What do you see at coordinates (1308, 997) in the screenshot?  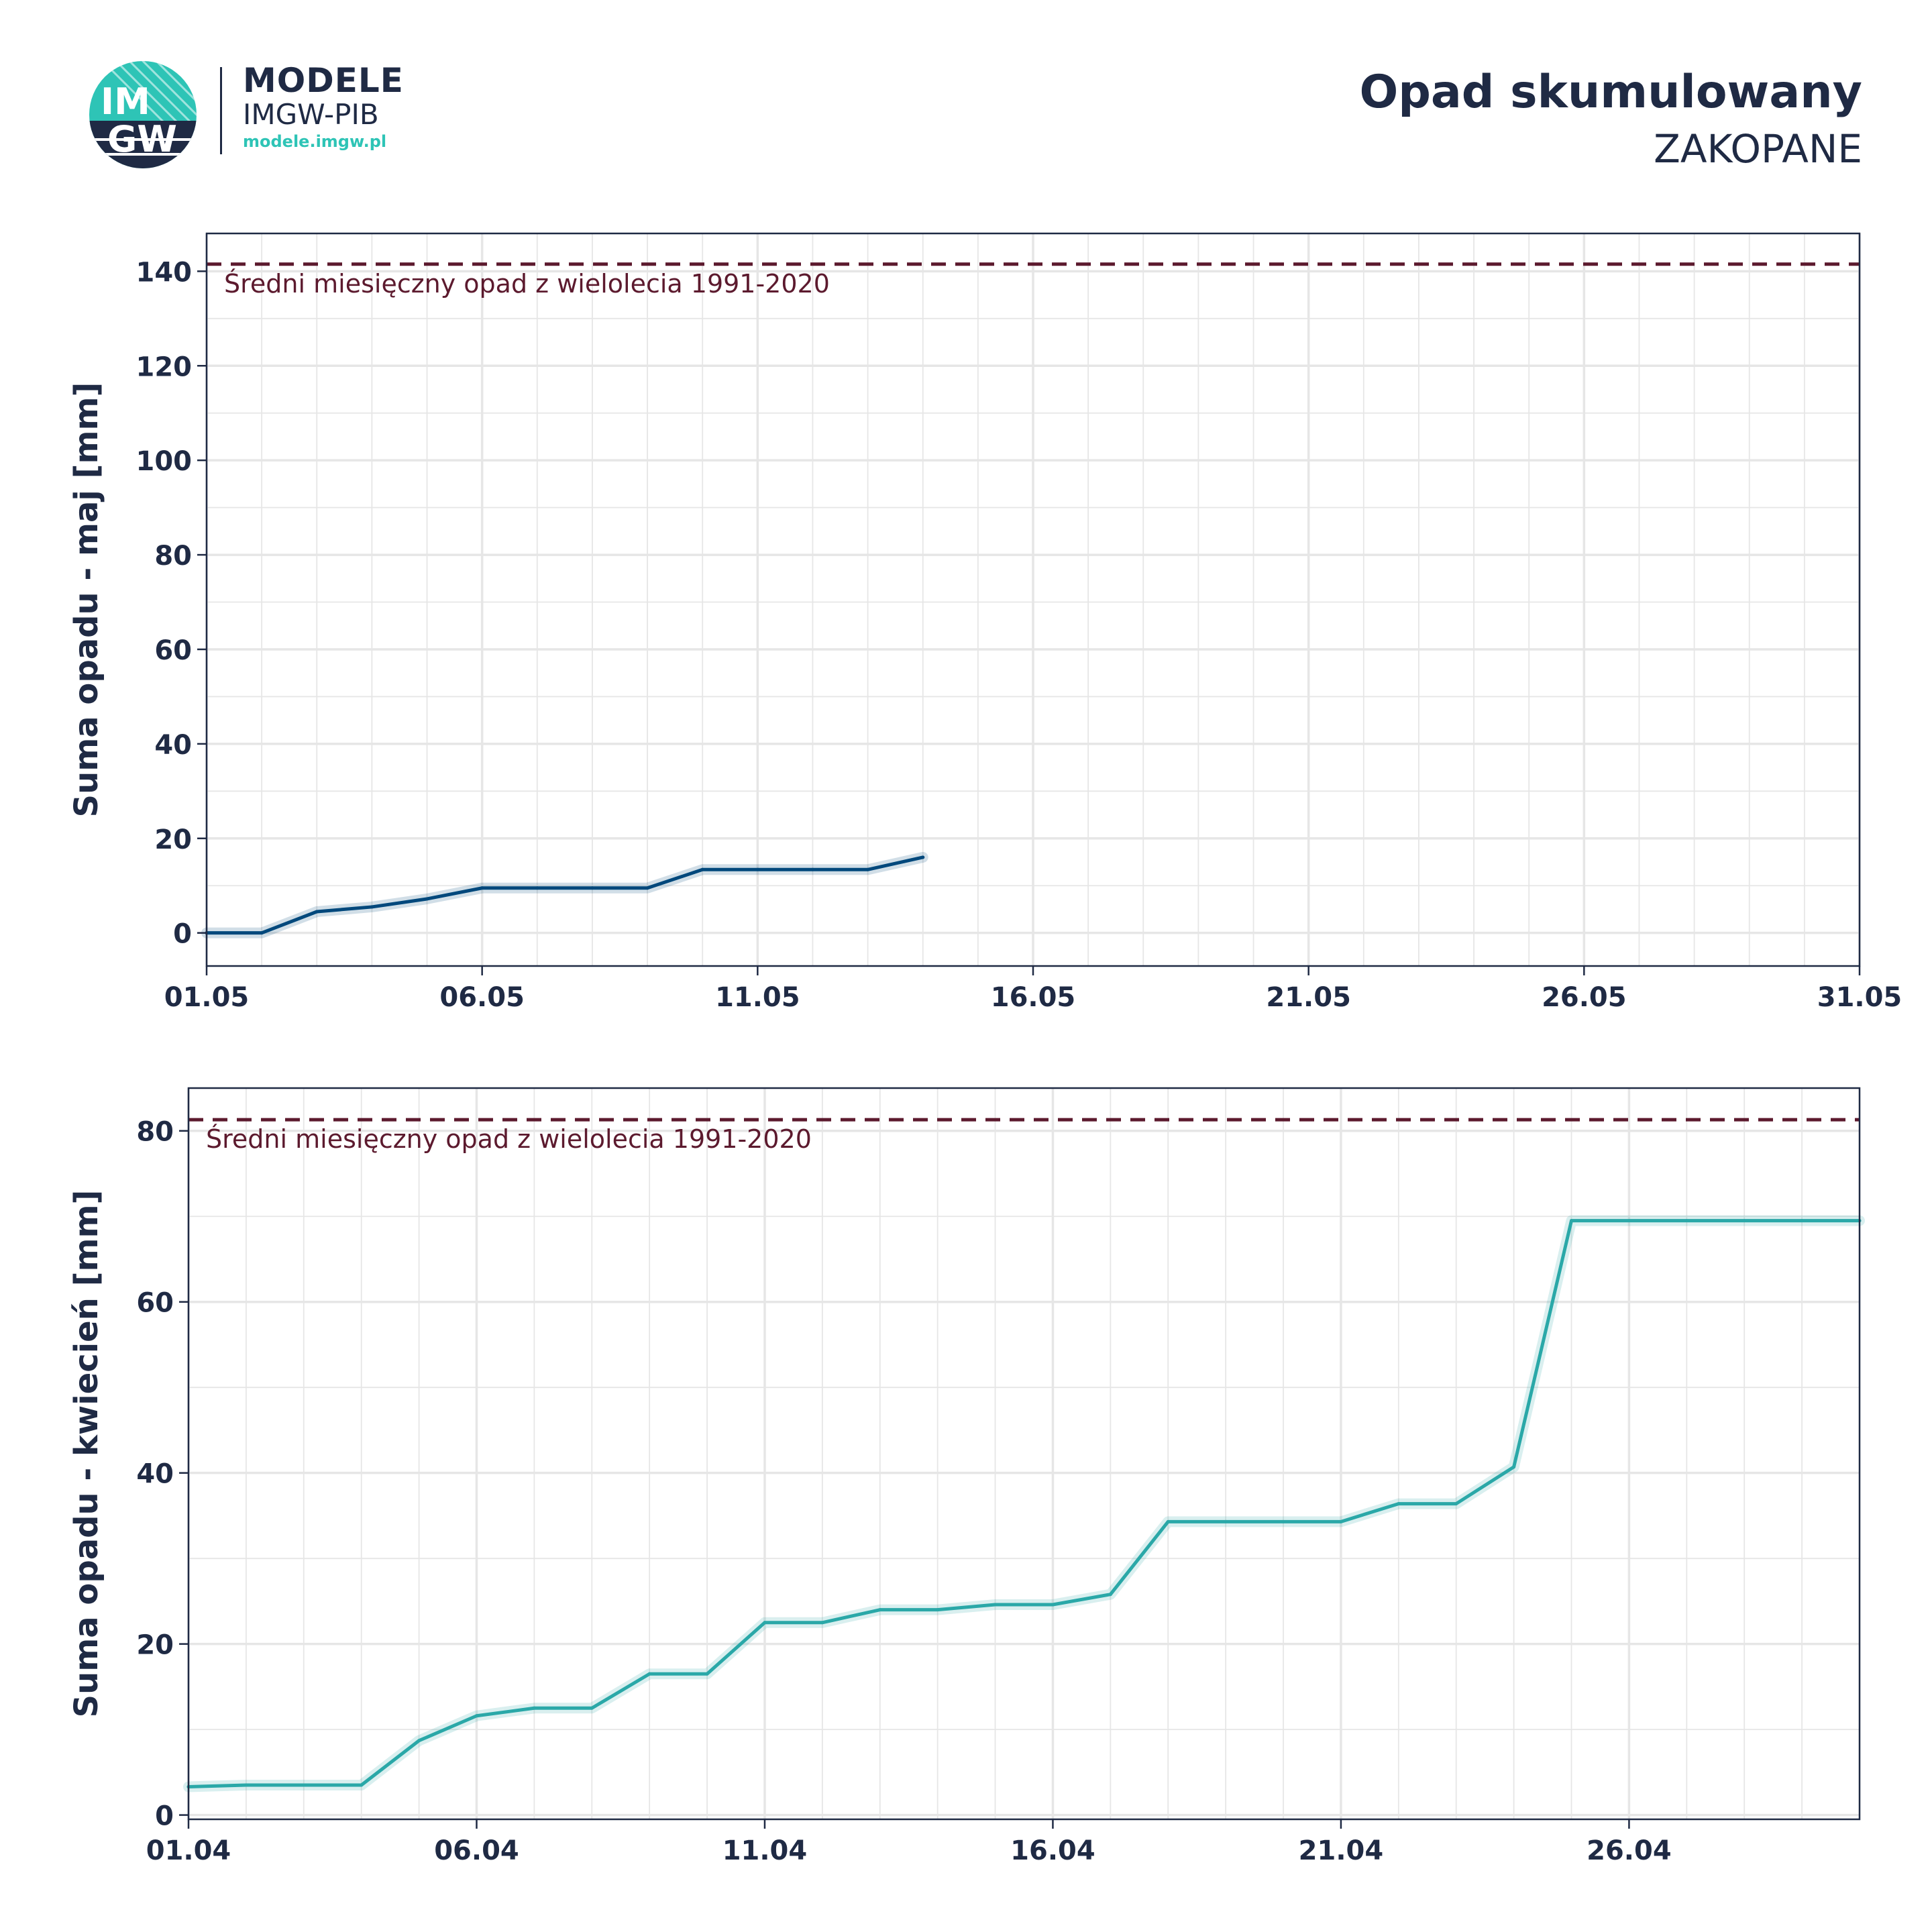 I see `x-tick-label: 21.05` at bounding box center [1308, 997].